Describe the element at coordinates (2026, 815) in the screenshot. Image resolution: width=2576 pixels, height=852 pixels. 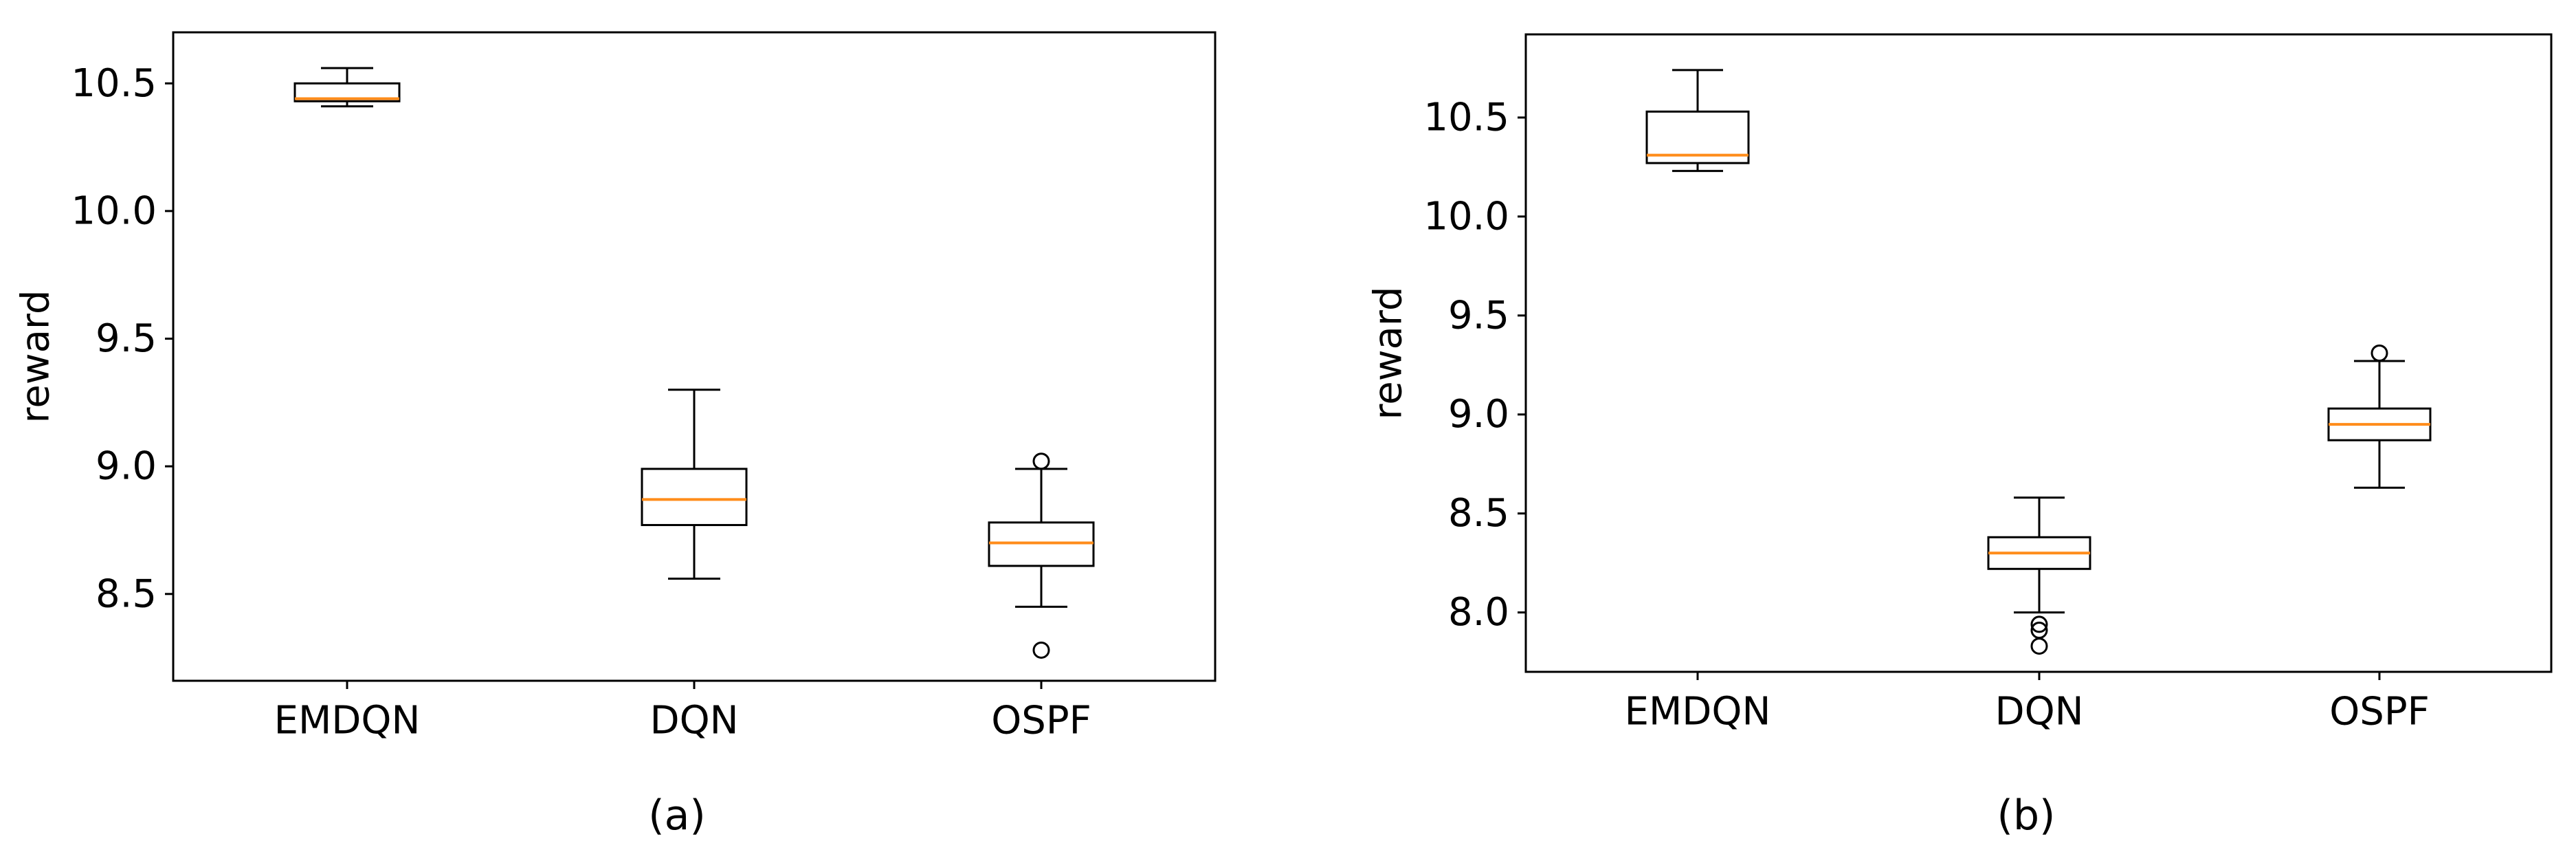
I see `caption-b: (b)` at that location.